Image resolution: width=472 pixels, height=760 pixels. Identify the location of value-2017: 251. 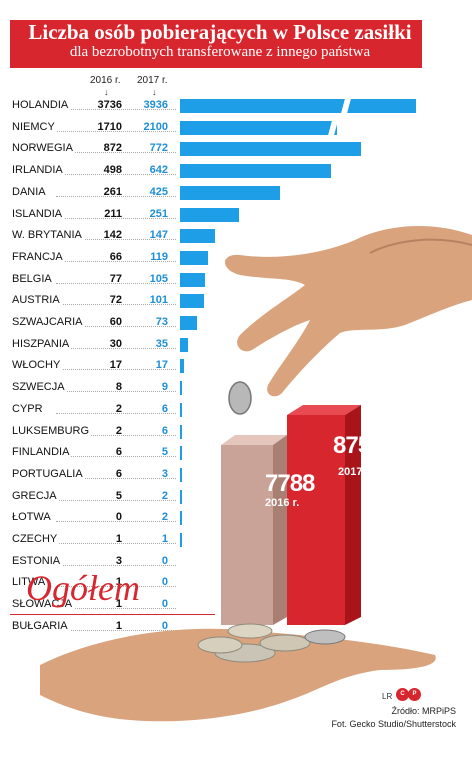
(158, 214).